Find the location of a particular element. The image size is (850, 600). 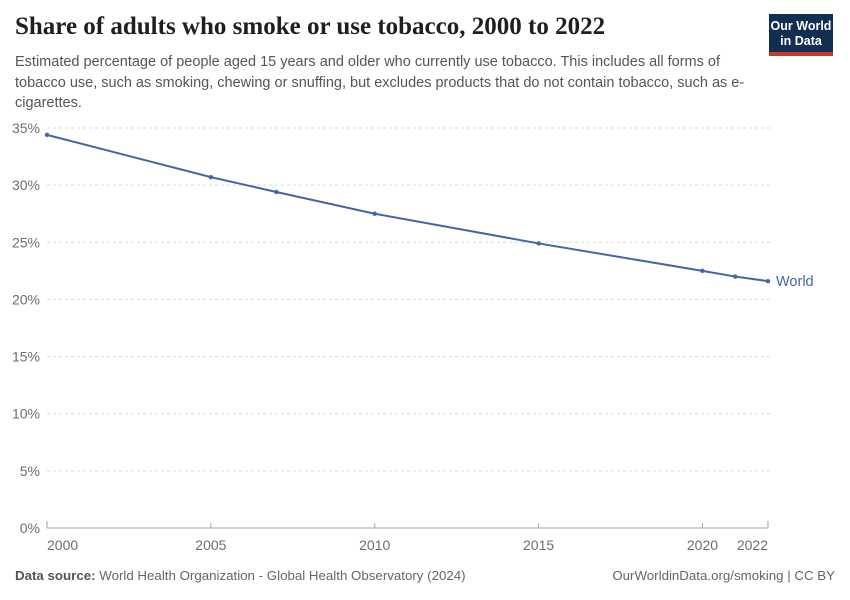

owid-logo: Our World in Data is located at coordinates (801, 35).